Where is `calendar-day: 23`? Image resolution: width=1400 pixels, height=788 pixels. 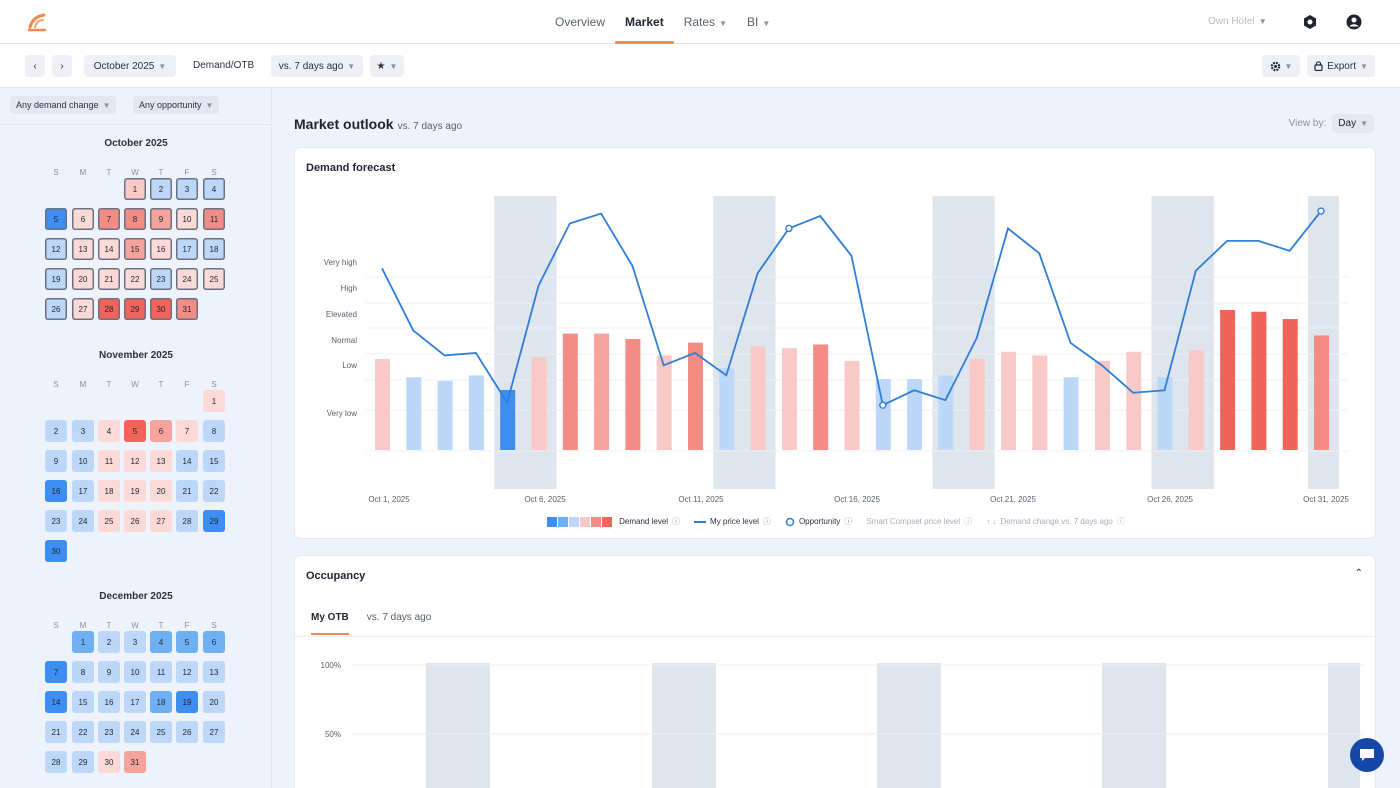 calendar-day: 23 is located at coordinates (56, 521).